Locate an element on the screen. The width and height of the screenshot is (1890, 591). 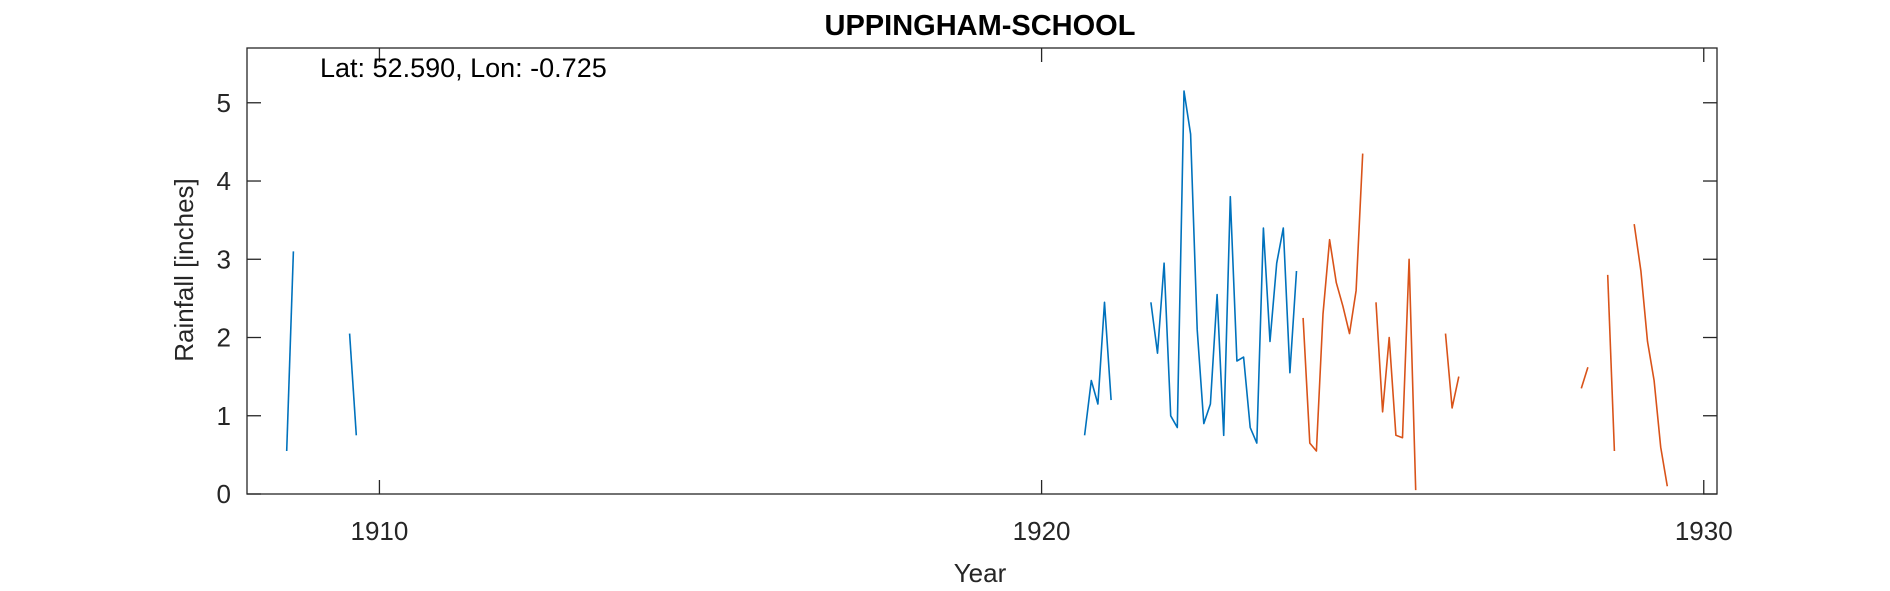
y-tick-label: 5 is located at coordinates (224, 103).